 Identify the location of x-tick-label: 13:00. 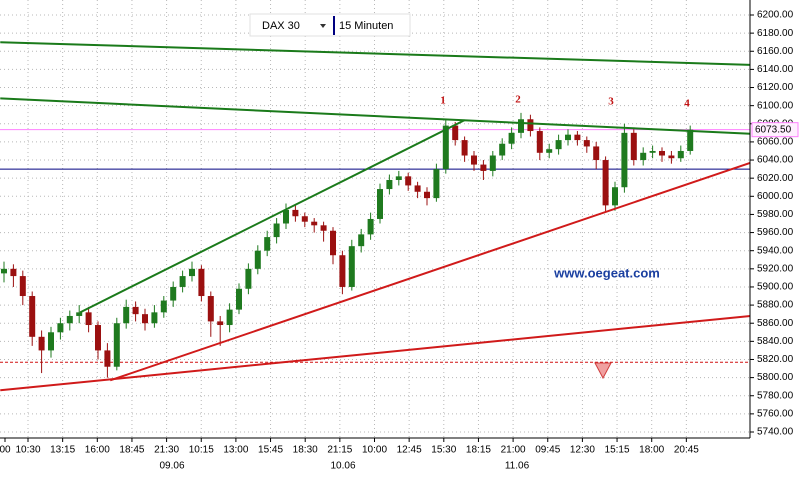
(235, 450).